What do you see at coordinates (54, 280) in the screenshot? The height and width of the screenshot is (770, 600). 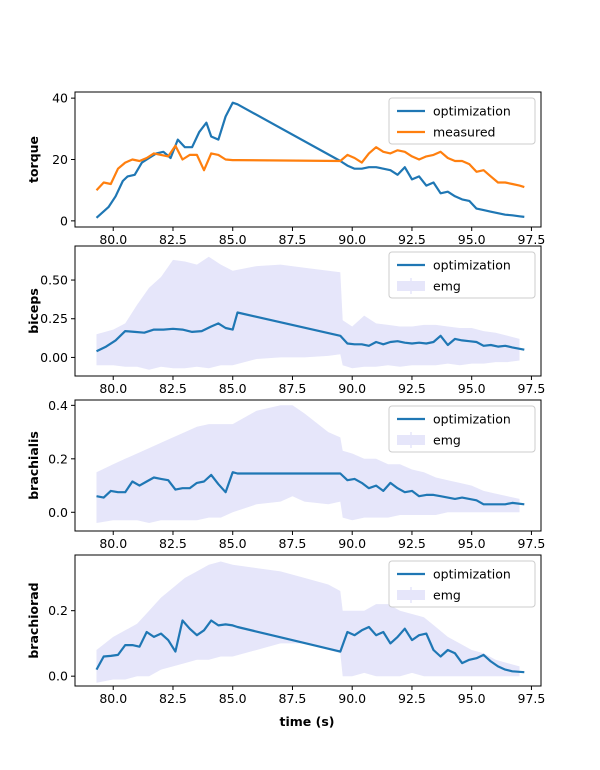 I see `y-tick-label: 0.50` at bounding box center [54, 280].